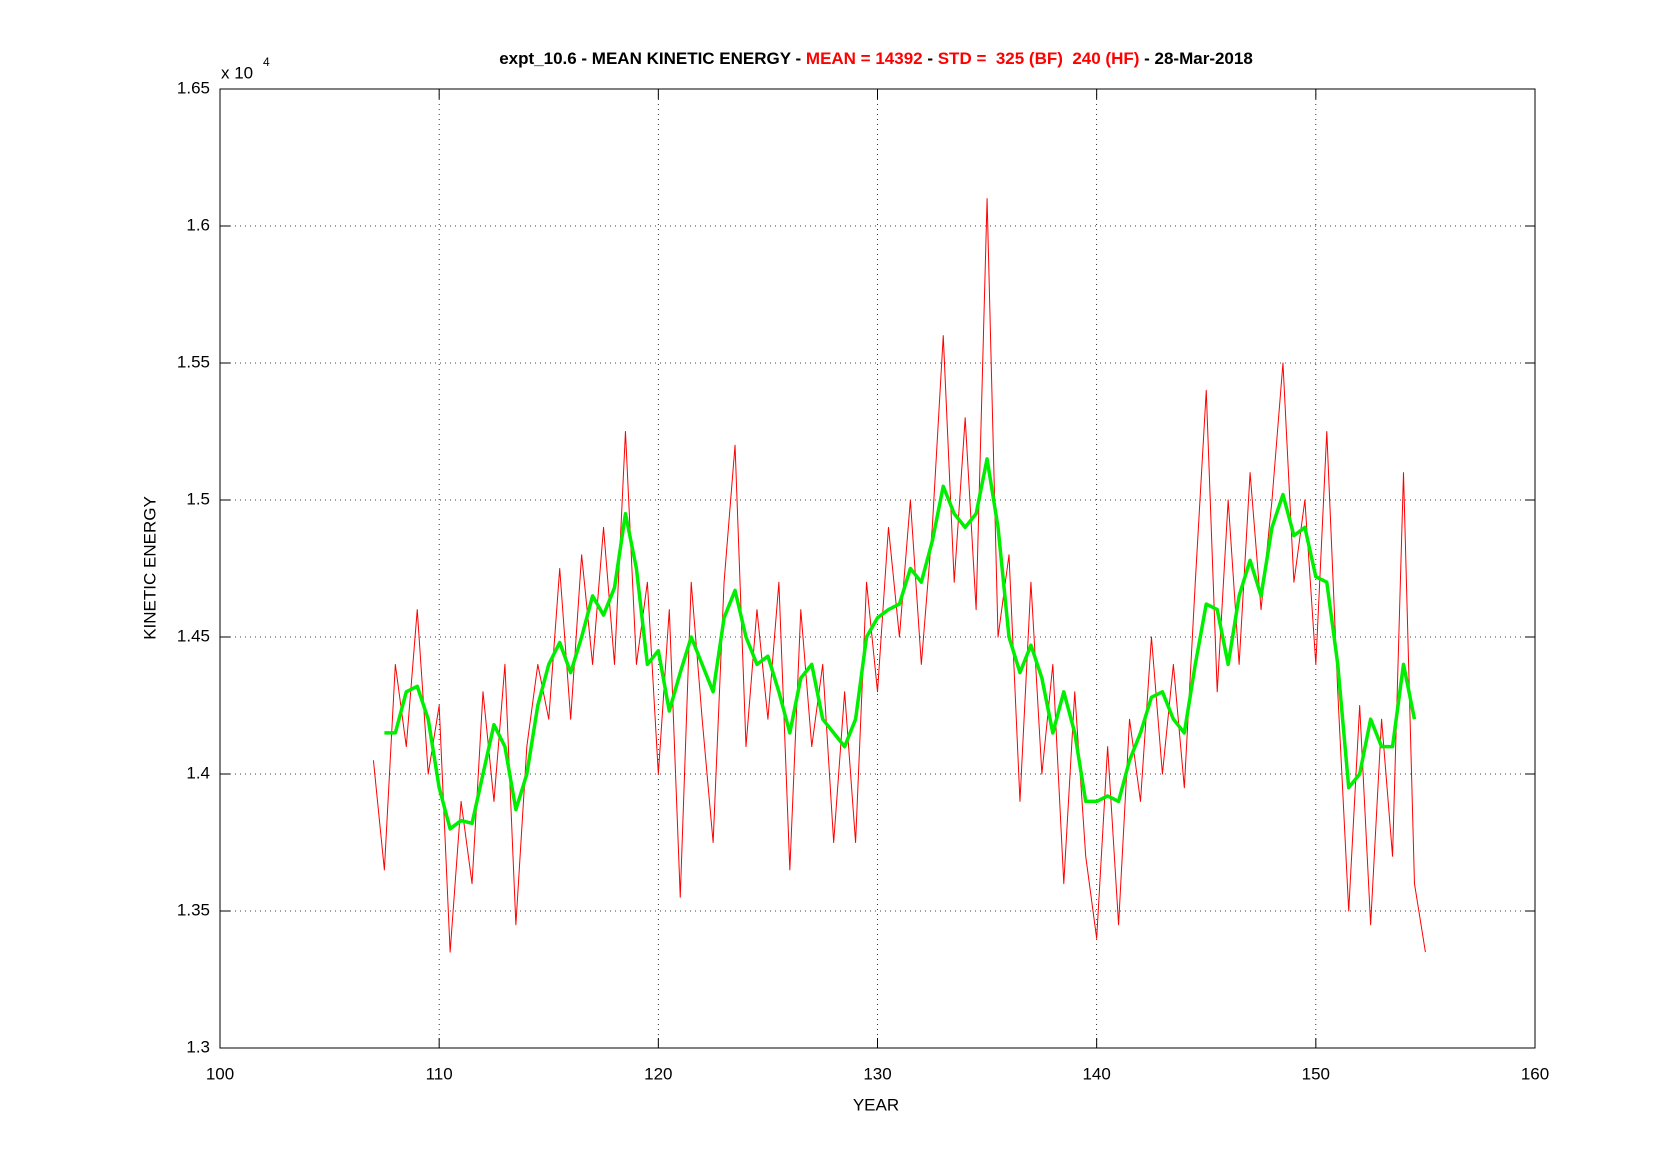 The height and width of the screenshot is (1166, 1679). Describe the element at coordinates (193, 909) in the screenshot. I see `y-tick-label: 1.35` at that location.